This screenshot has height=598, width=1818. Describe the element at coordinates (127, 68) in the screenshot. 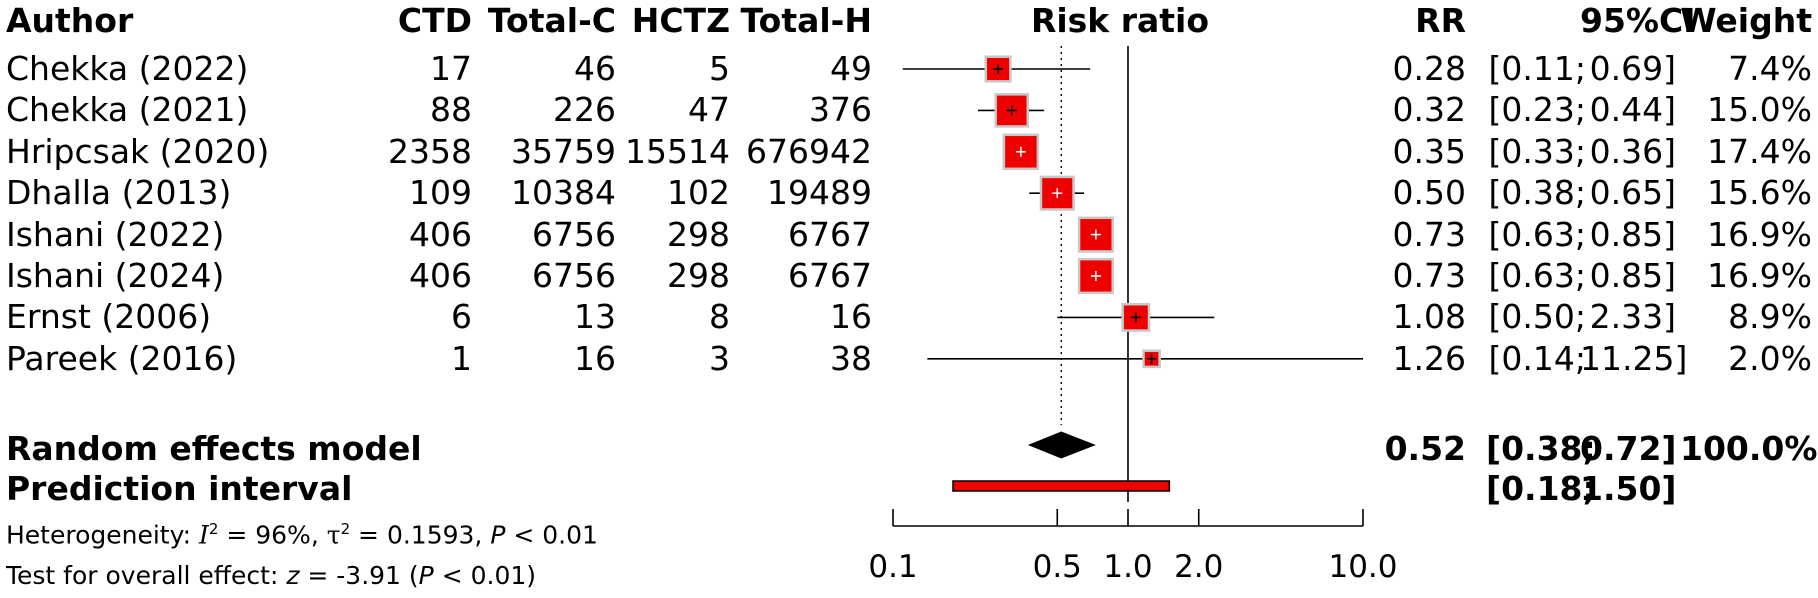

I see `study-author: Chekka (2022)` at that location.